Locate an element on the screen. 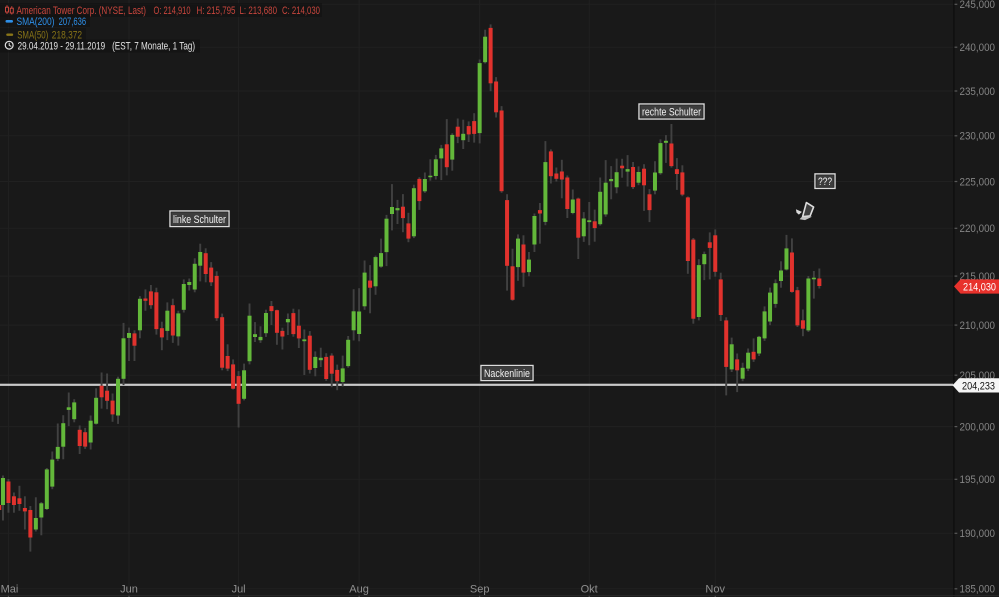  svg-text: SMA(200) is located at coordinates (36, 22).